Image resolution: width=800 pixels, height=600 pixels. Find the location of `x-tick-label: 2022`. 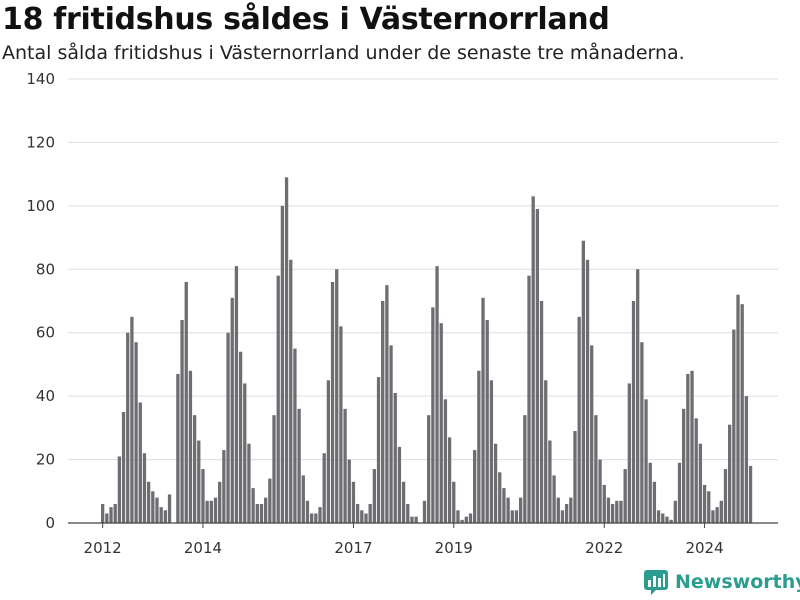

x-tick-label: 2022 is located at coordinates (604, 548).